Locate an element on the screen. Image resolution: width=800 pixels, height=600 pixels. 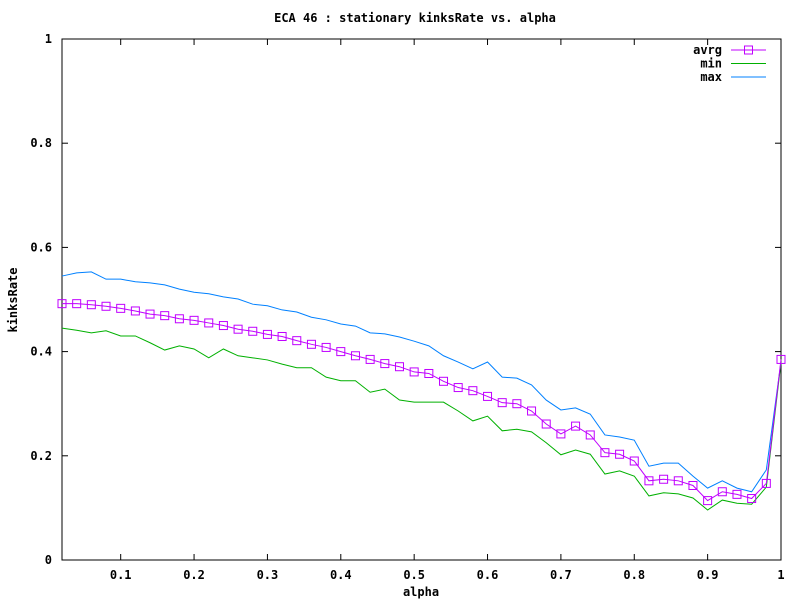
legend-marker-avrg is located at coordinates (748, 50).